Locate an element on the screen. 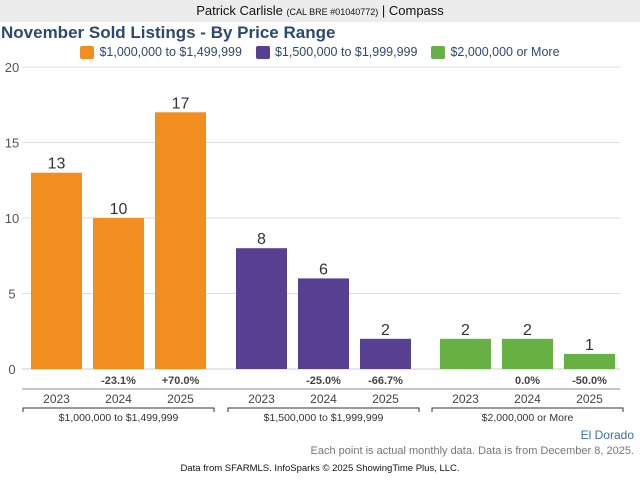 Image resolution: width=640 pixels, height=480 pixels. change-label: -25.0% is located at coordinates (323, 381).